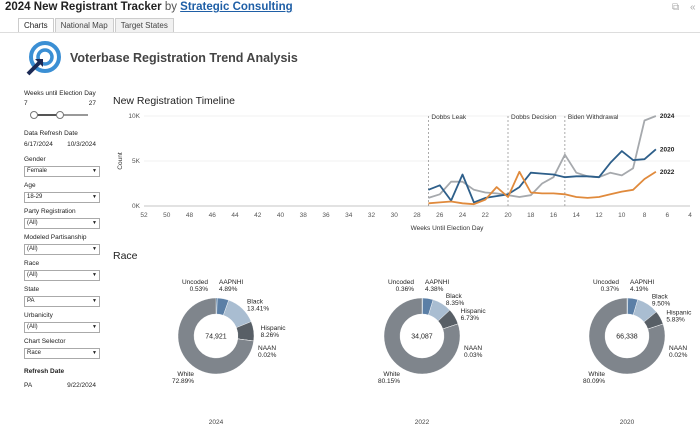 This screenshot has height=426, width=700. What do you see at coordinates (62, 353) in the screenshot?
I see `chart-selector-dropdown: Race ▼` at bounding box center [62, 353].